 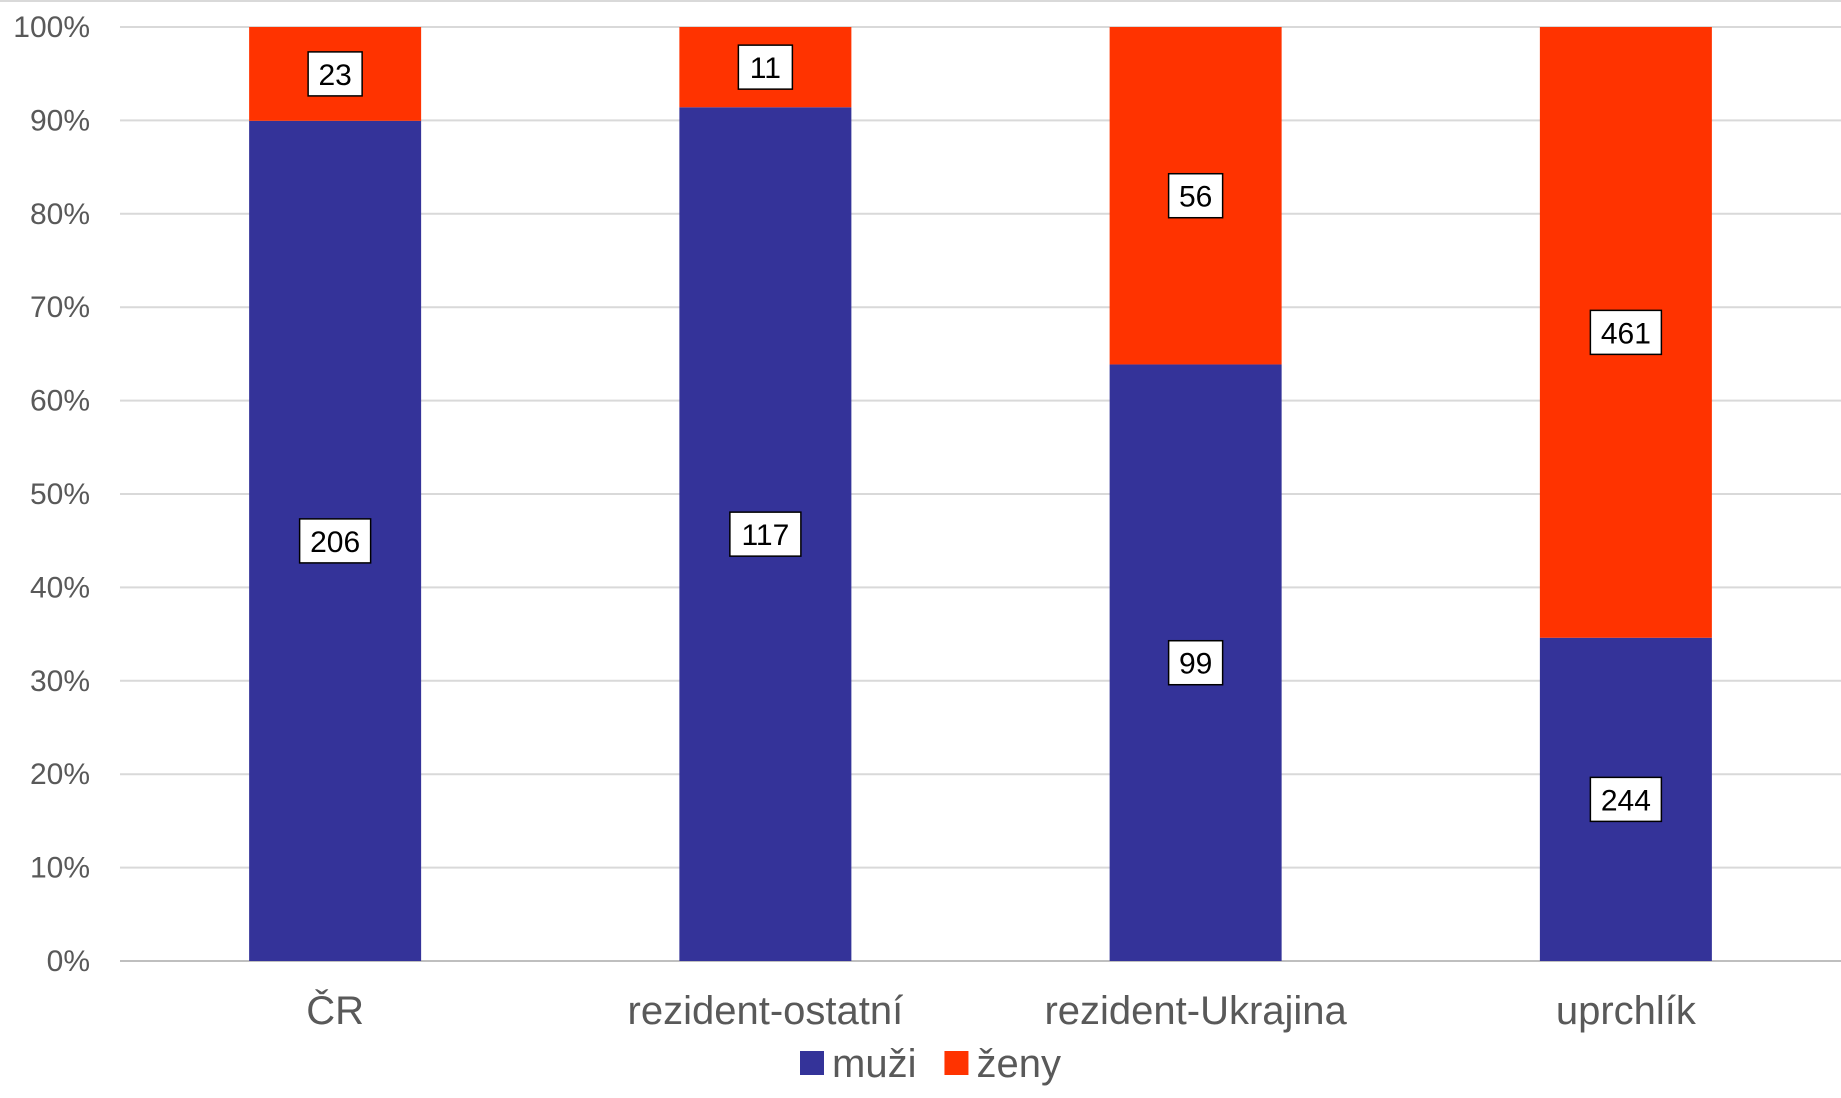 I want to click on y-tick-label: 70%, so click(x=60, y=307).